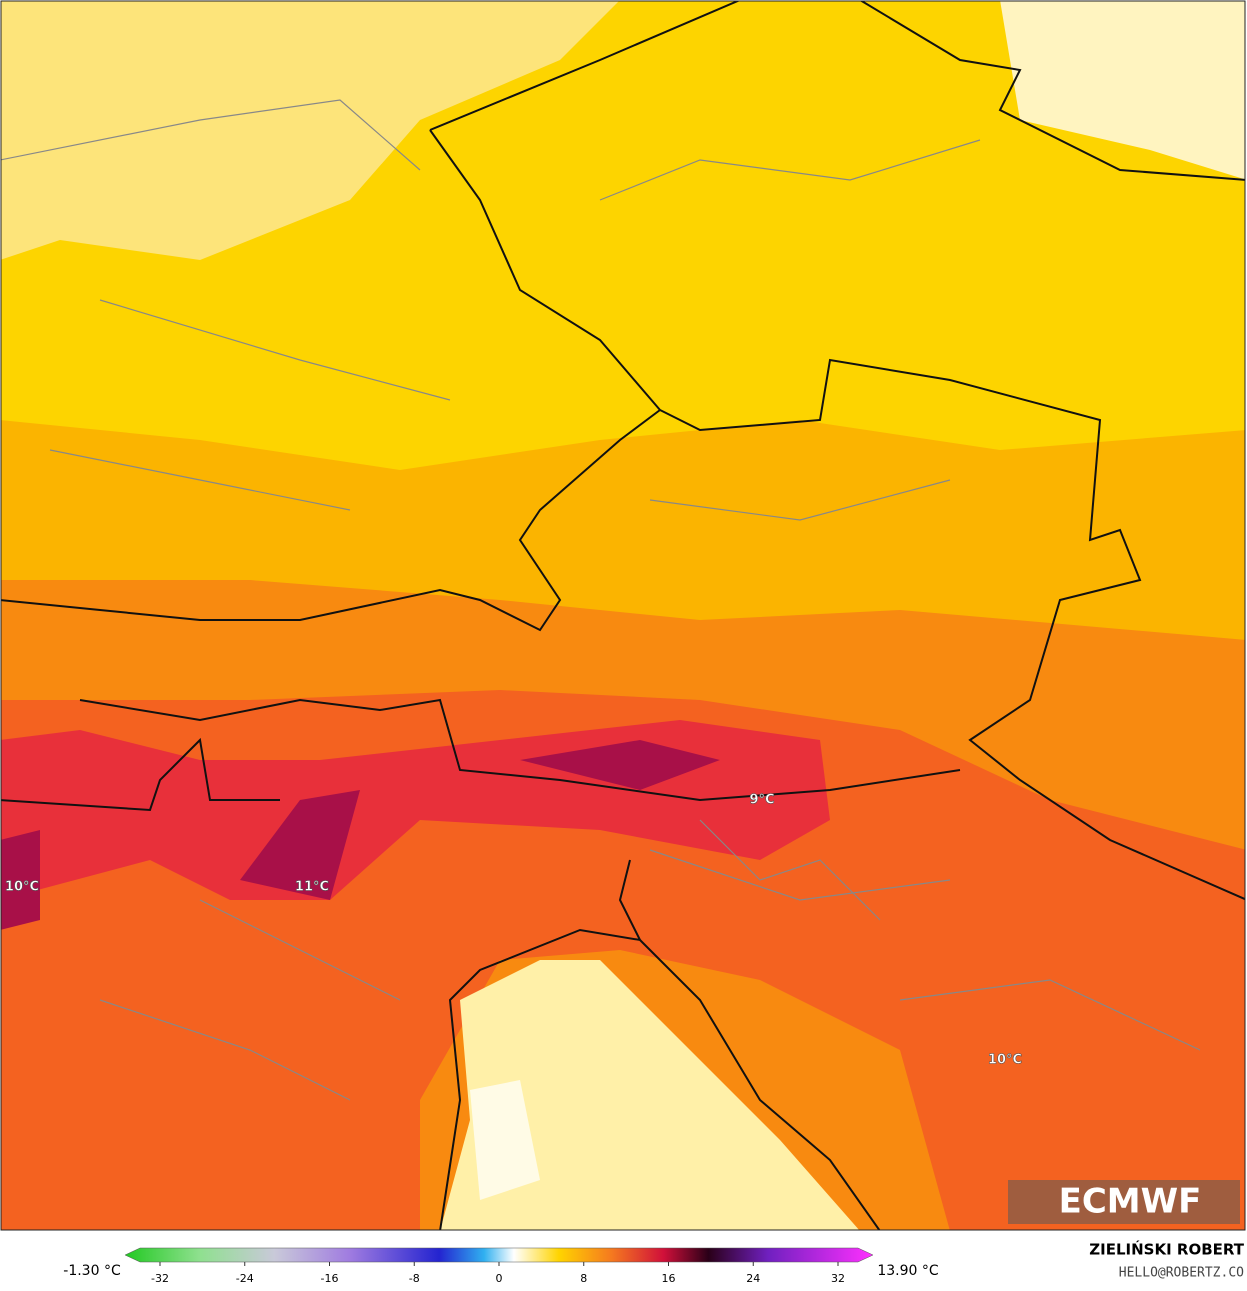  What do you see at coordinates (160, 1278) in the screenshot?
I see `colorbar-tick-label: -32` at bounding box center [160, 1278].